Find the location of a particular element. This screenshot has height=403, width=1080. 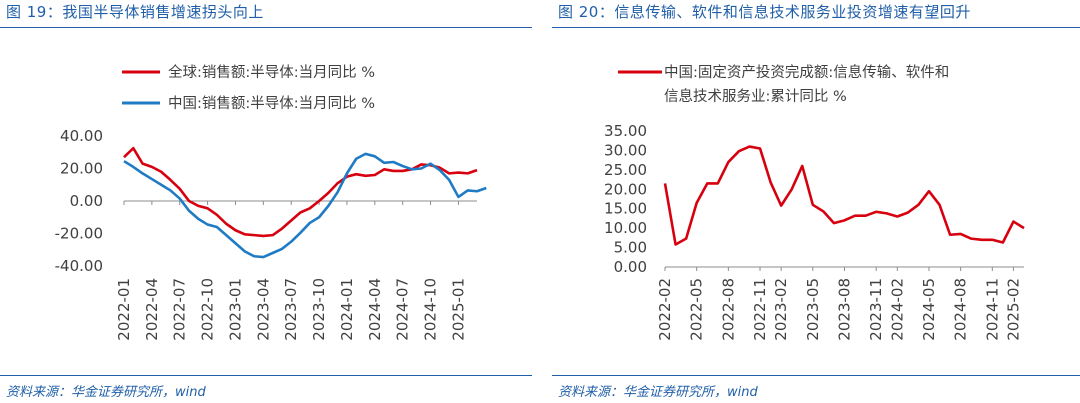

x-tick-label: 2022-02 is located at coordinates (665, 309).